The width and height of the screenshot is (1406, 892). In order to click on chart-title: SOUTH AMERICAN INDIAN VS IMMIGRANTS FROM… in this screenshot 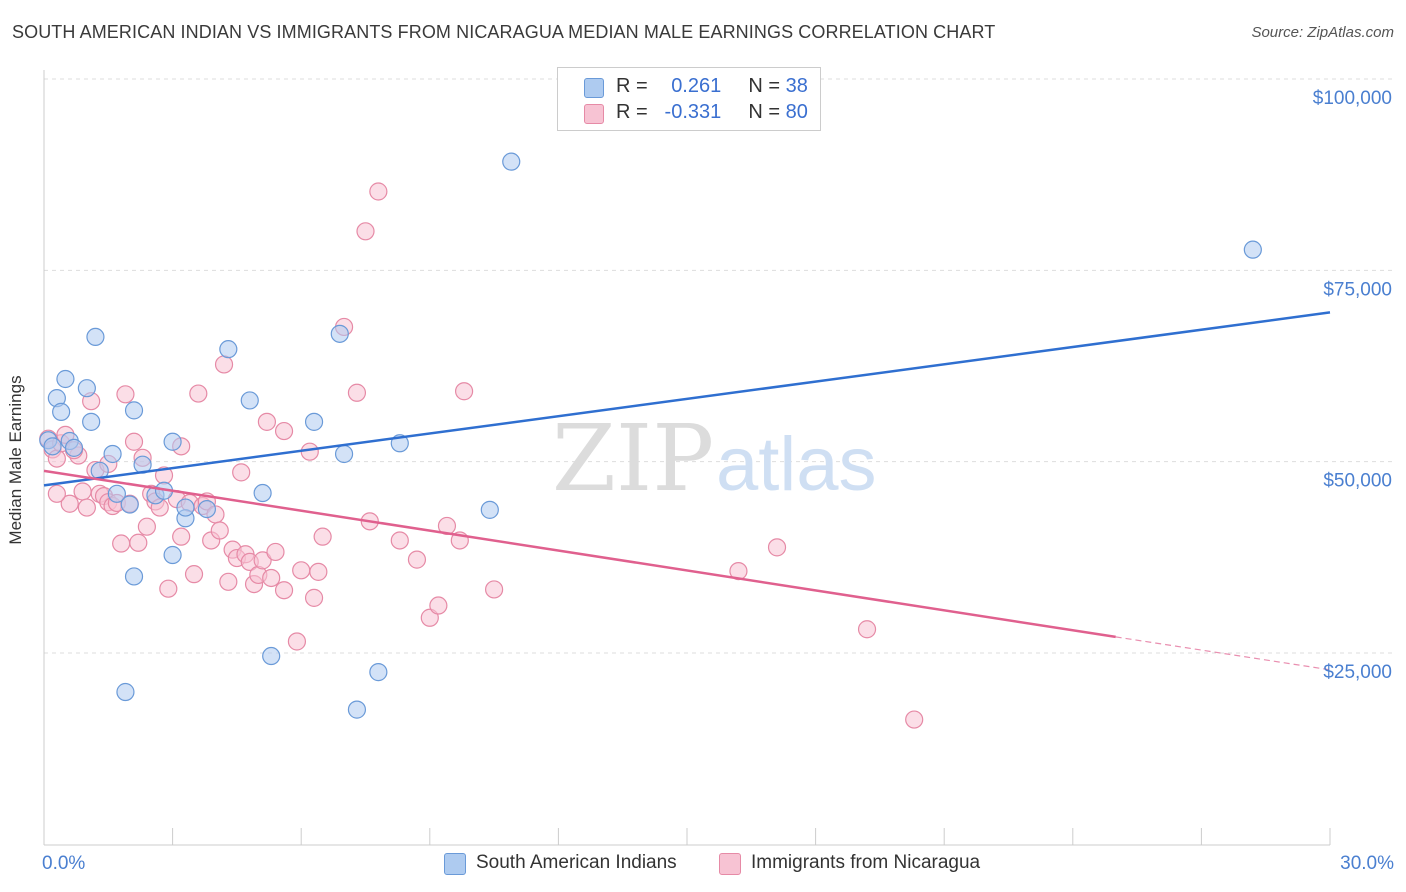, I will do `click(504, 32)`.